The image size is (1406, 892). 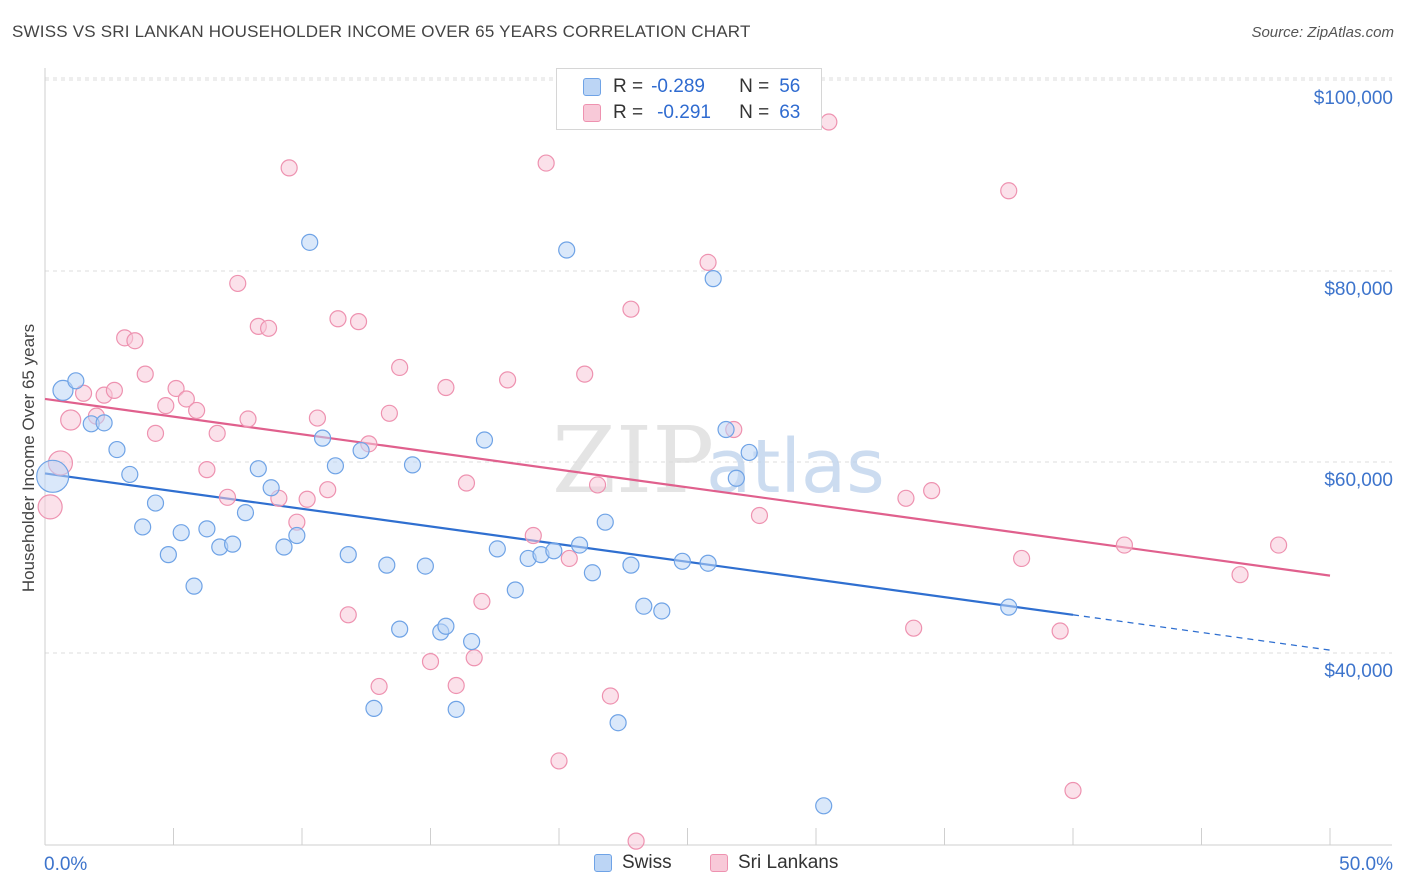 I want to click on legend-row-sri-lankans: R = -0.291 N = 63, so click(x=691, y=113).